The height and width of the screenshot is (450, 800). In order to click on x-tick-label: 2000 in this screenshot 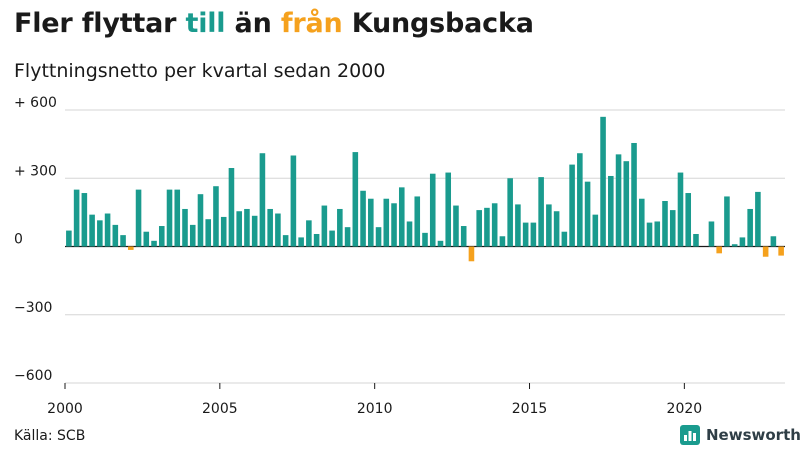, I will do `click(65, 409)`.